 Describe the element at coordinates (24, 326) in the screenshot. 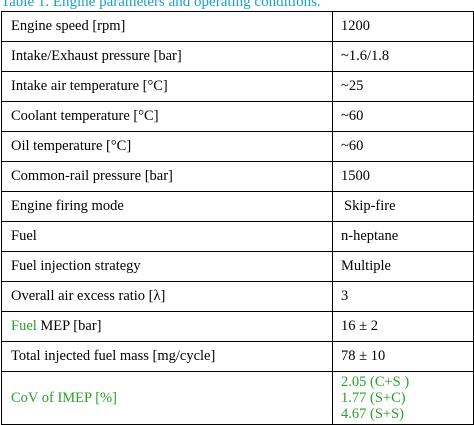

I see `highlighted-text: Fuel` at that location.